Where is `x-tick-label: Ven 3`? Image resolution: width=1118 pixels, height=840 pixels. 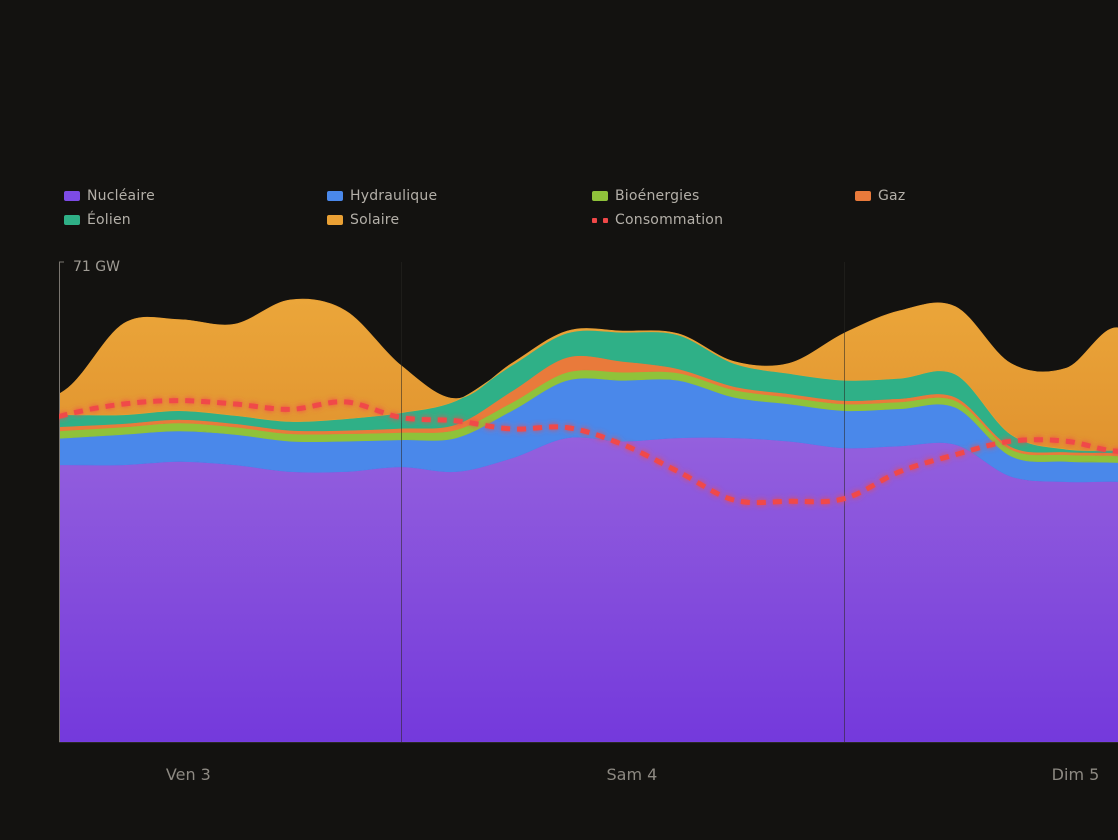 x-tick-label: Ven 3 is located at coordinates (188, 774).